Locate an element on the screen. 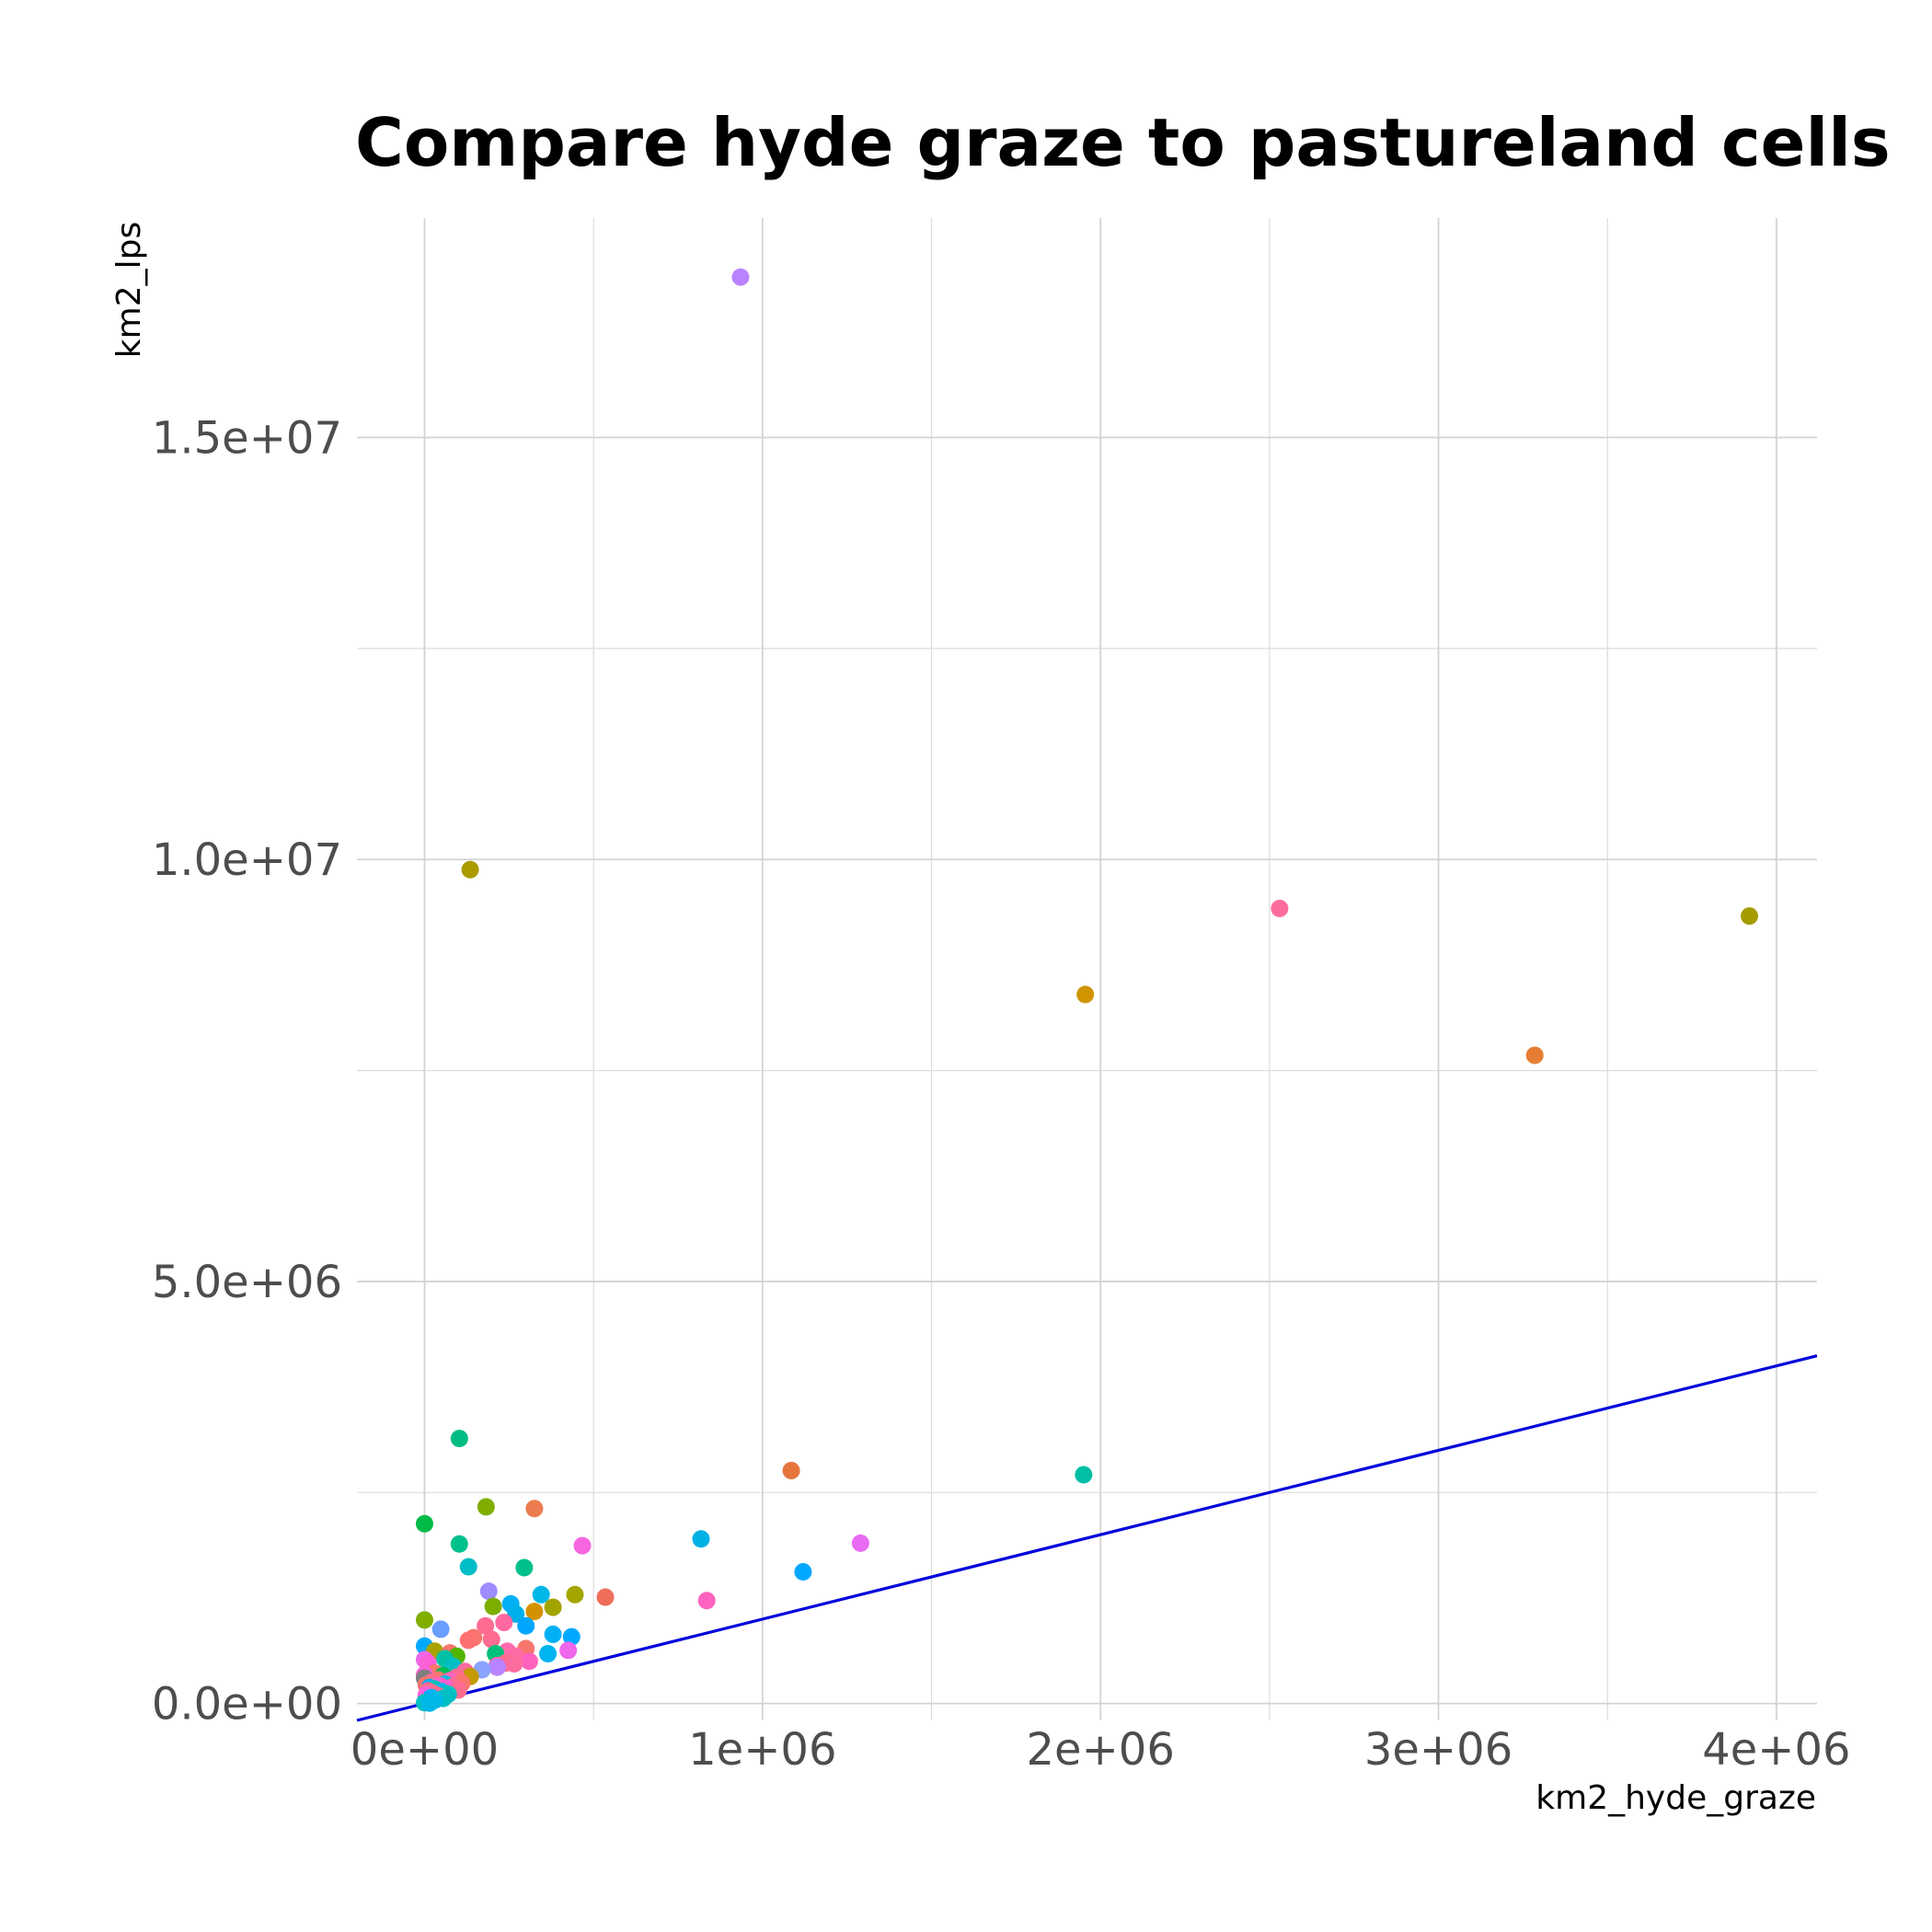  reference-line is located at coordinates (1087, 1538).